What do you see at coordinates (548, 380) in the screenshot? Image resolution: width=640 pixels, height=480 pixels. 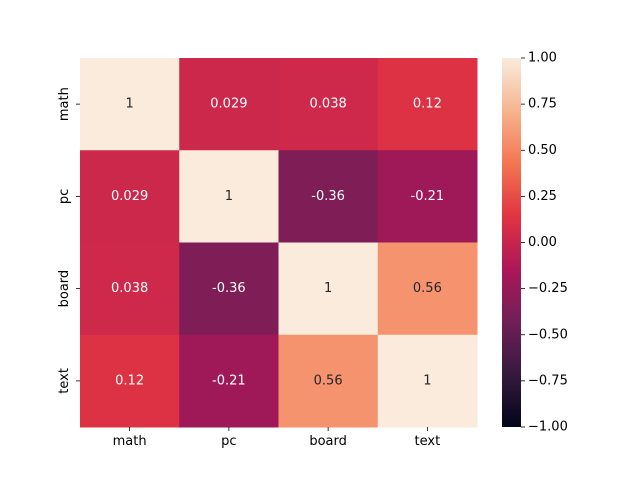 I see `colorbar-tick-label: −0.75` at bounding box center [548, 380].